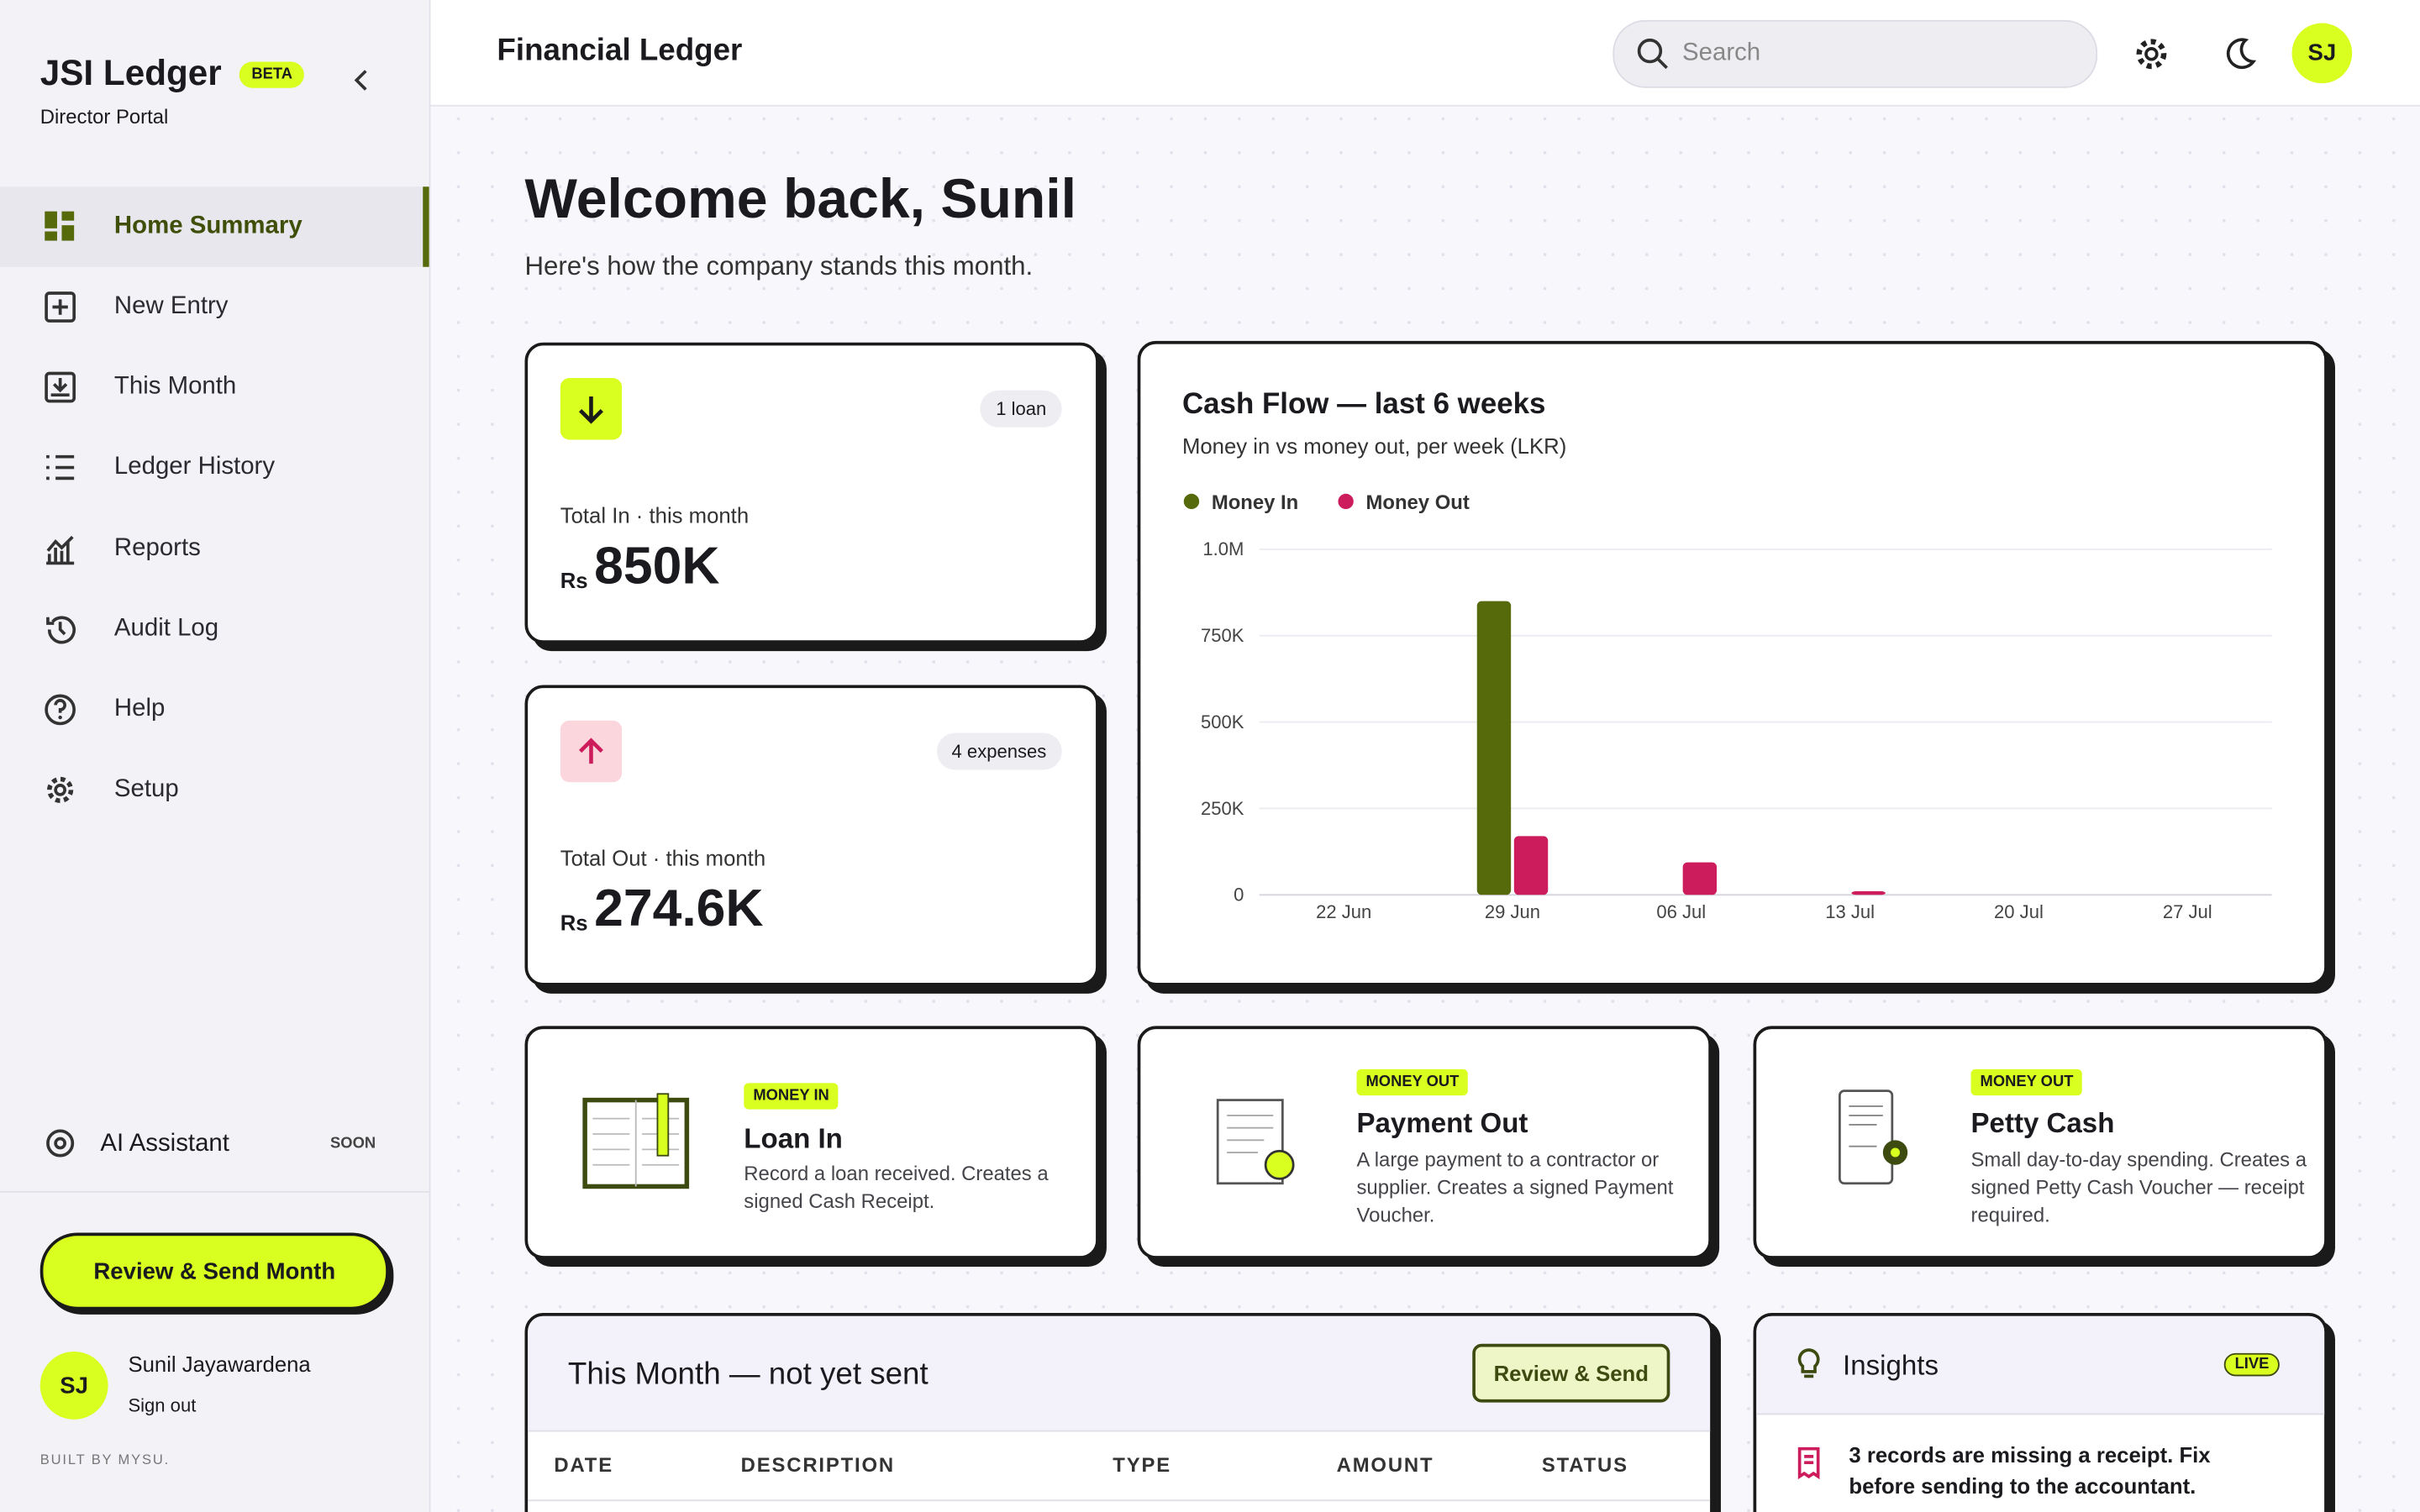  I want to click on nav-label: Home Summary, so click(207, 226).